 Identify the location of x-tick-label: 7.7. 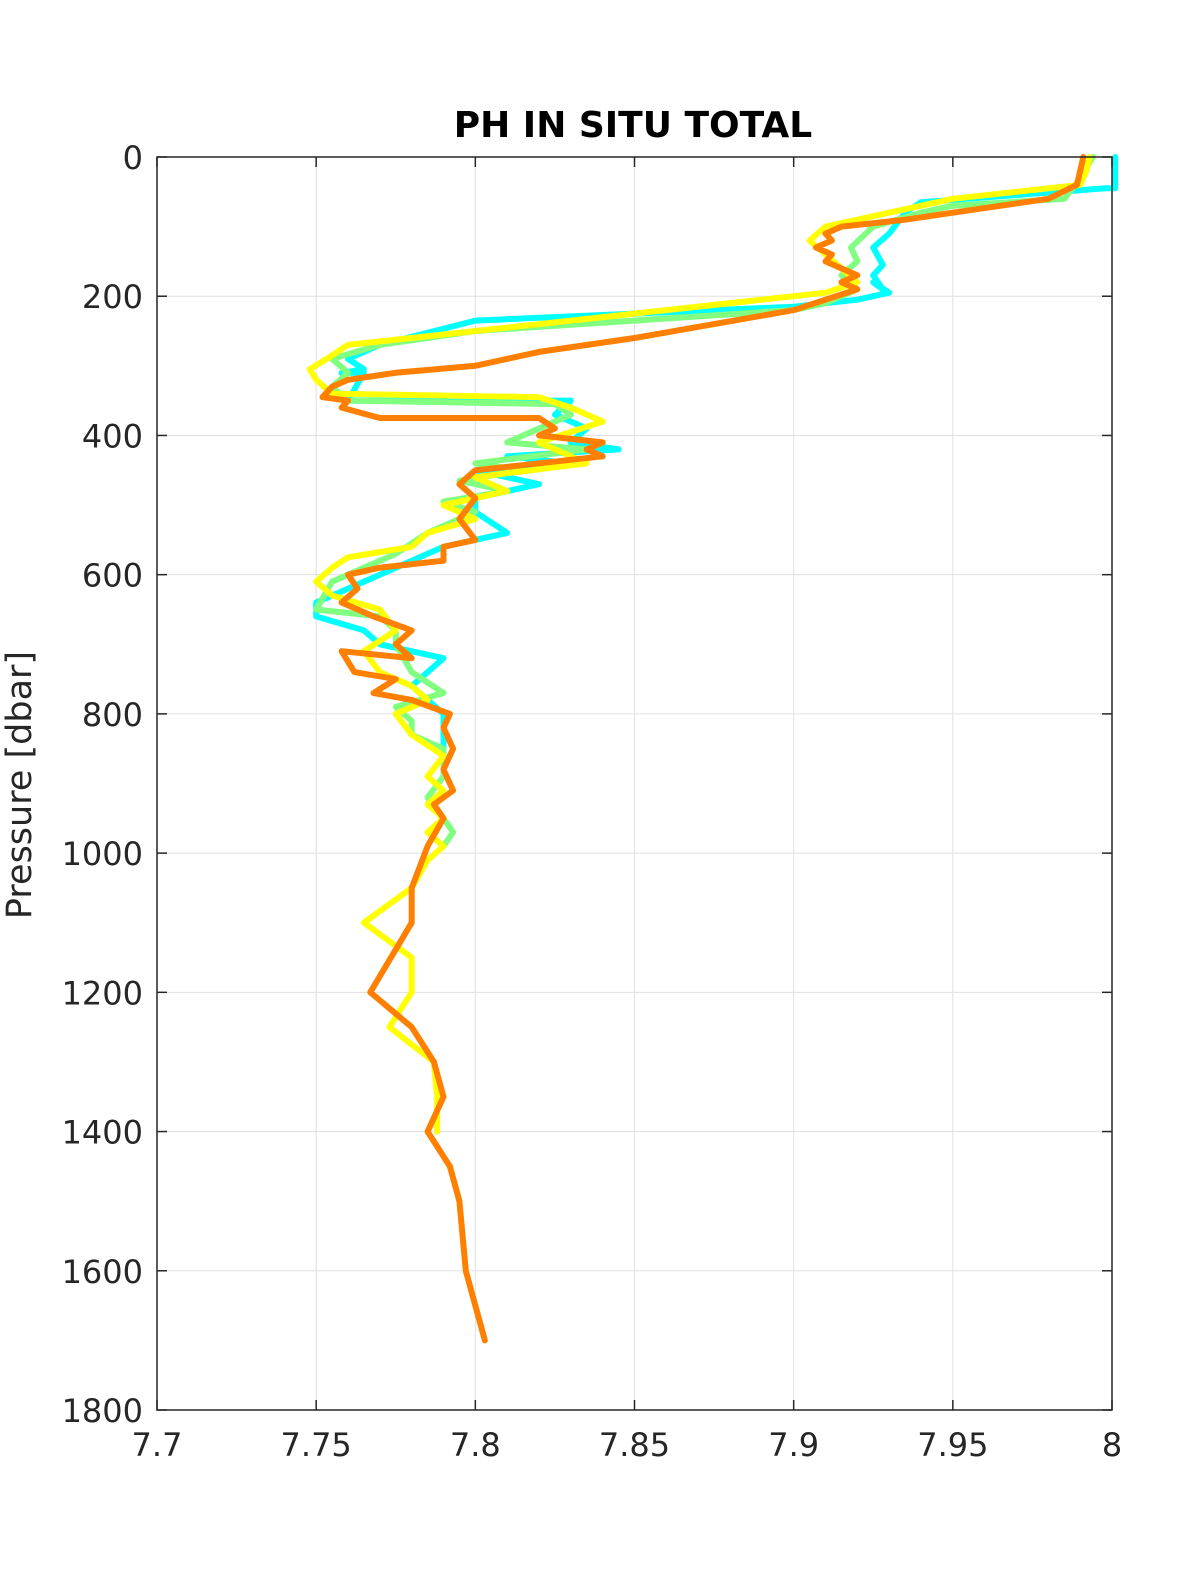
(157, 1445).